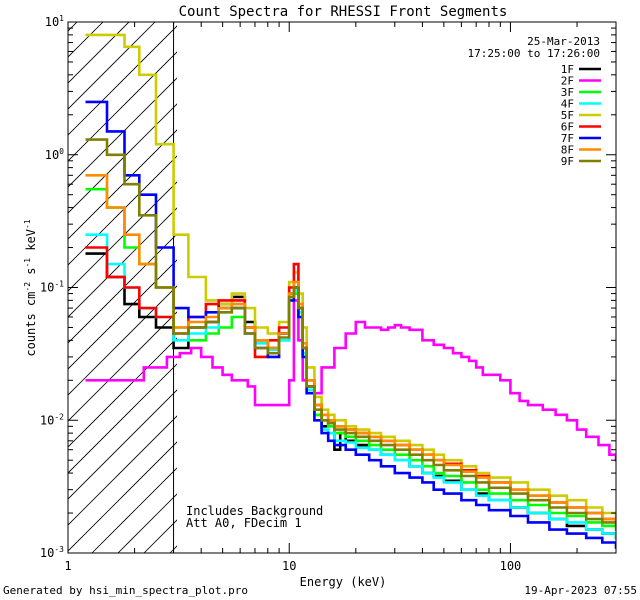  Describe the element at coordinates (567, 104) in the screenshot. I see `legend-label-4F: 4F` at that location.